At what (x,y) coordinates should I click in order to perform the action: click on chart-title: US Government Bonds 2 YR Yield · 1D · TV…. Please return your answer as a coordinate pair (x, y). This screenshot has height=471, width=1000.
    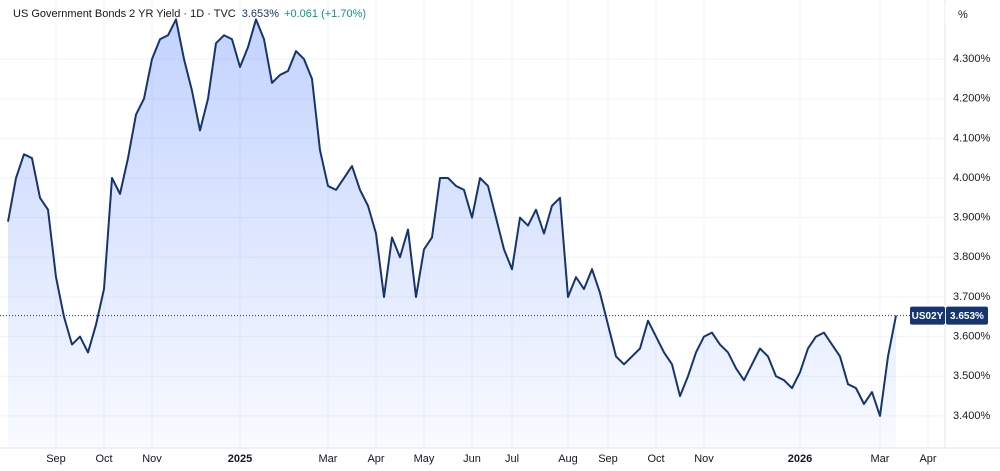
    Looking at the image, I should click on (124, 14).